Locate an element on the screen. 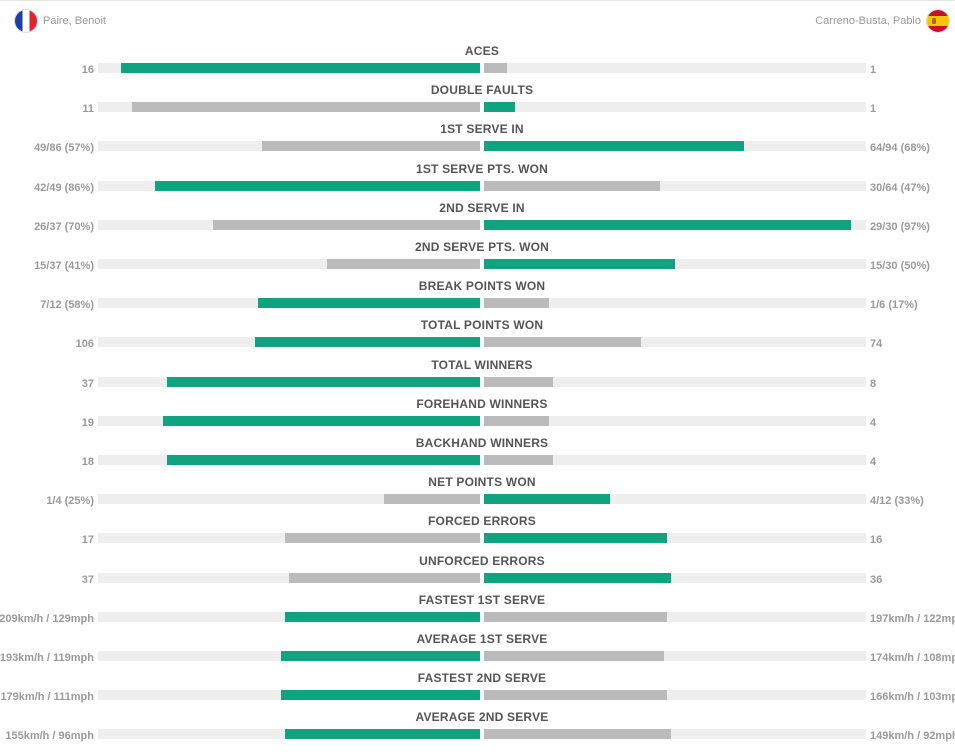 The image size is (955, 752). stat-value-right: 74 is located at coordinates (876, 344).